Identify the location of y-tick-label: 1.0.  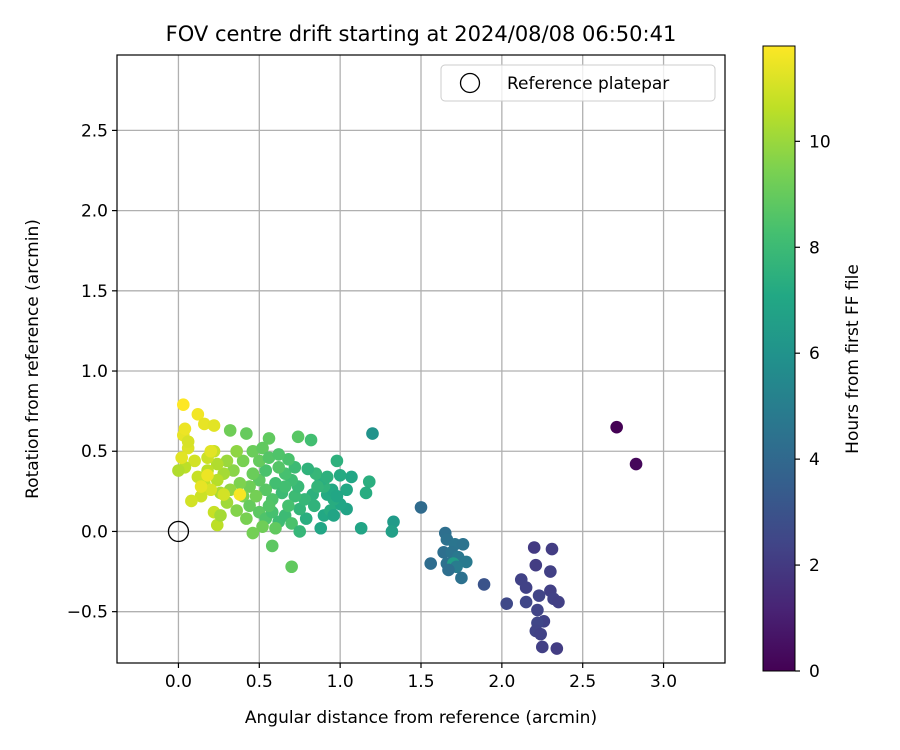
(94, 372).